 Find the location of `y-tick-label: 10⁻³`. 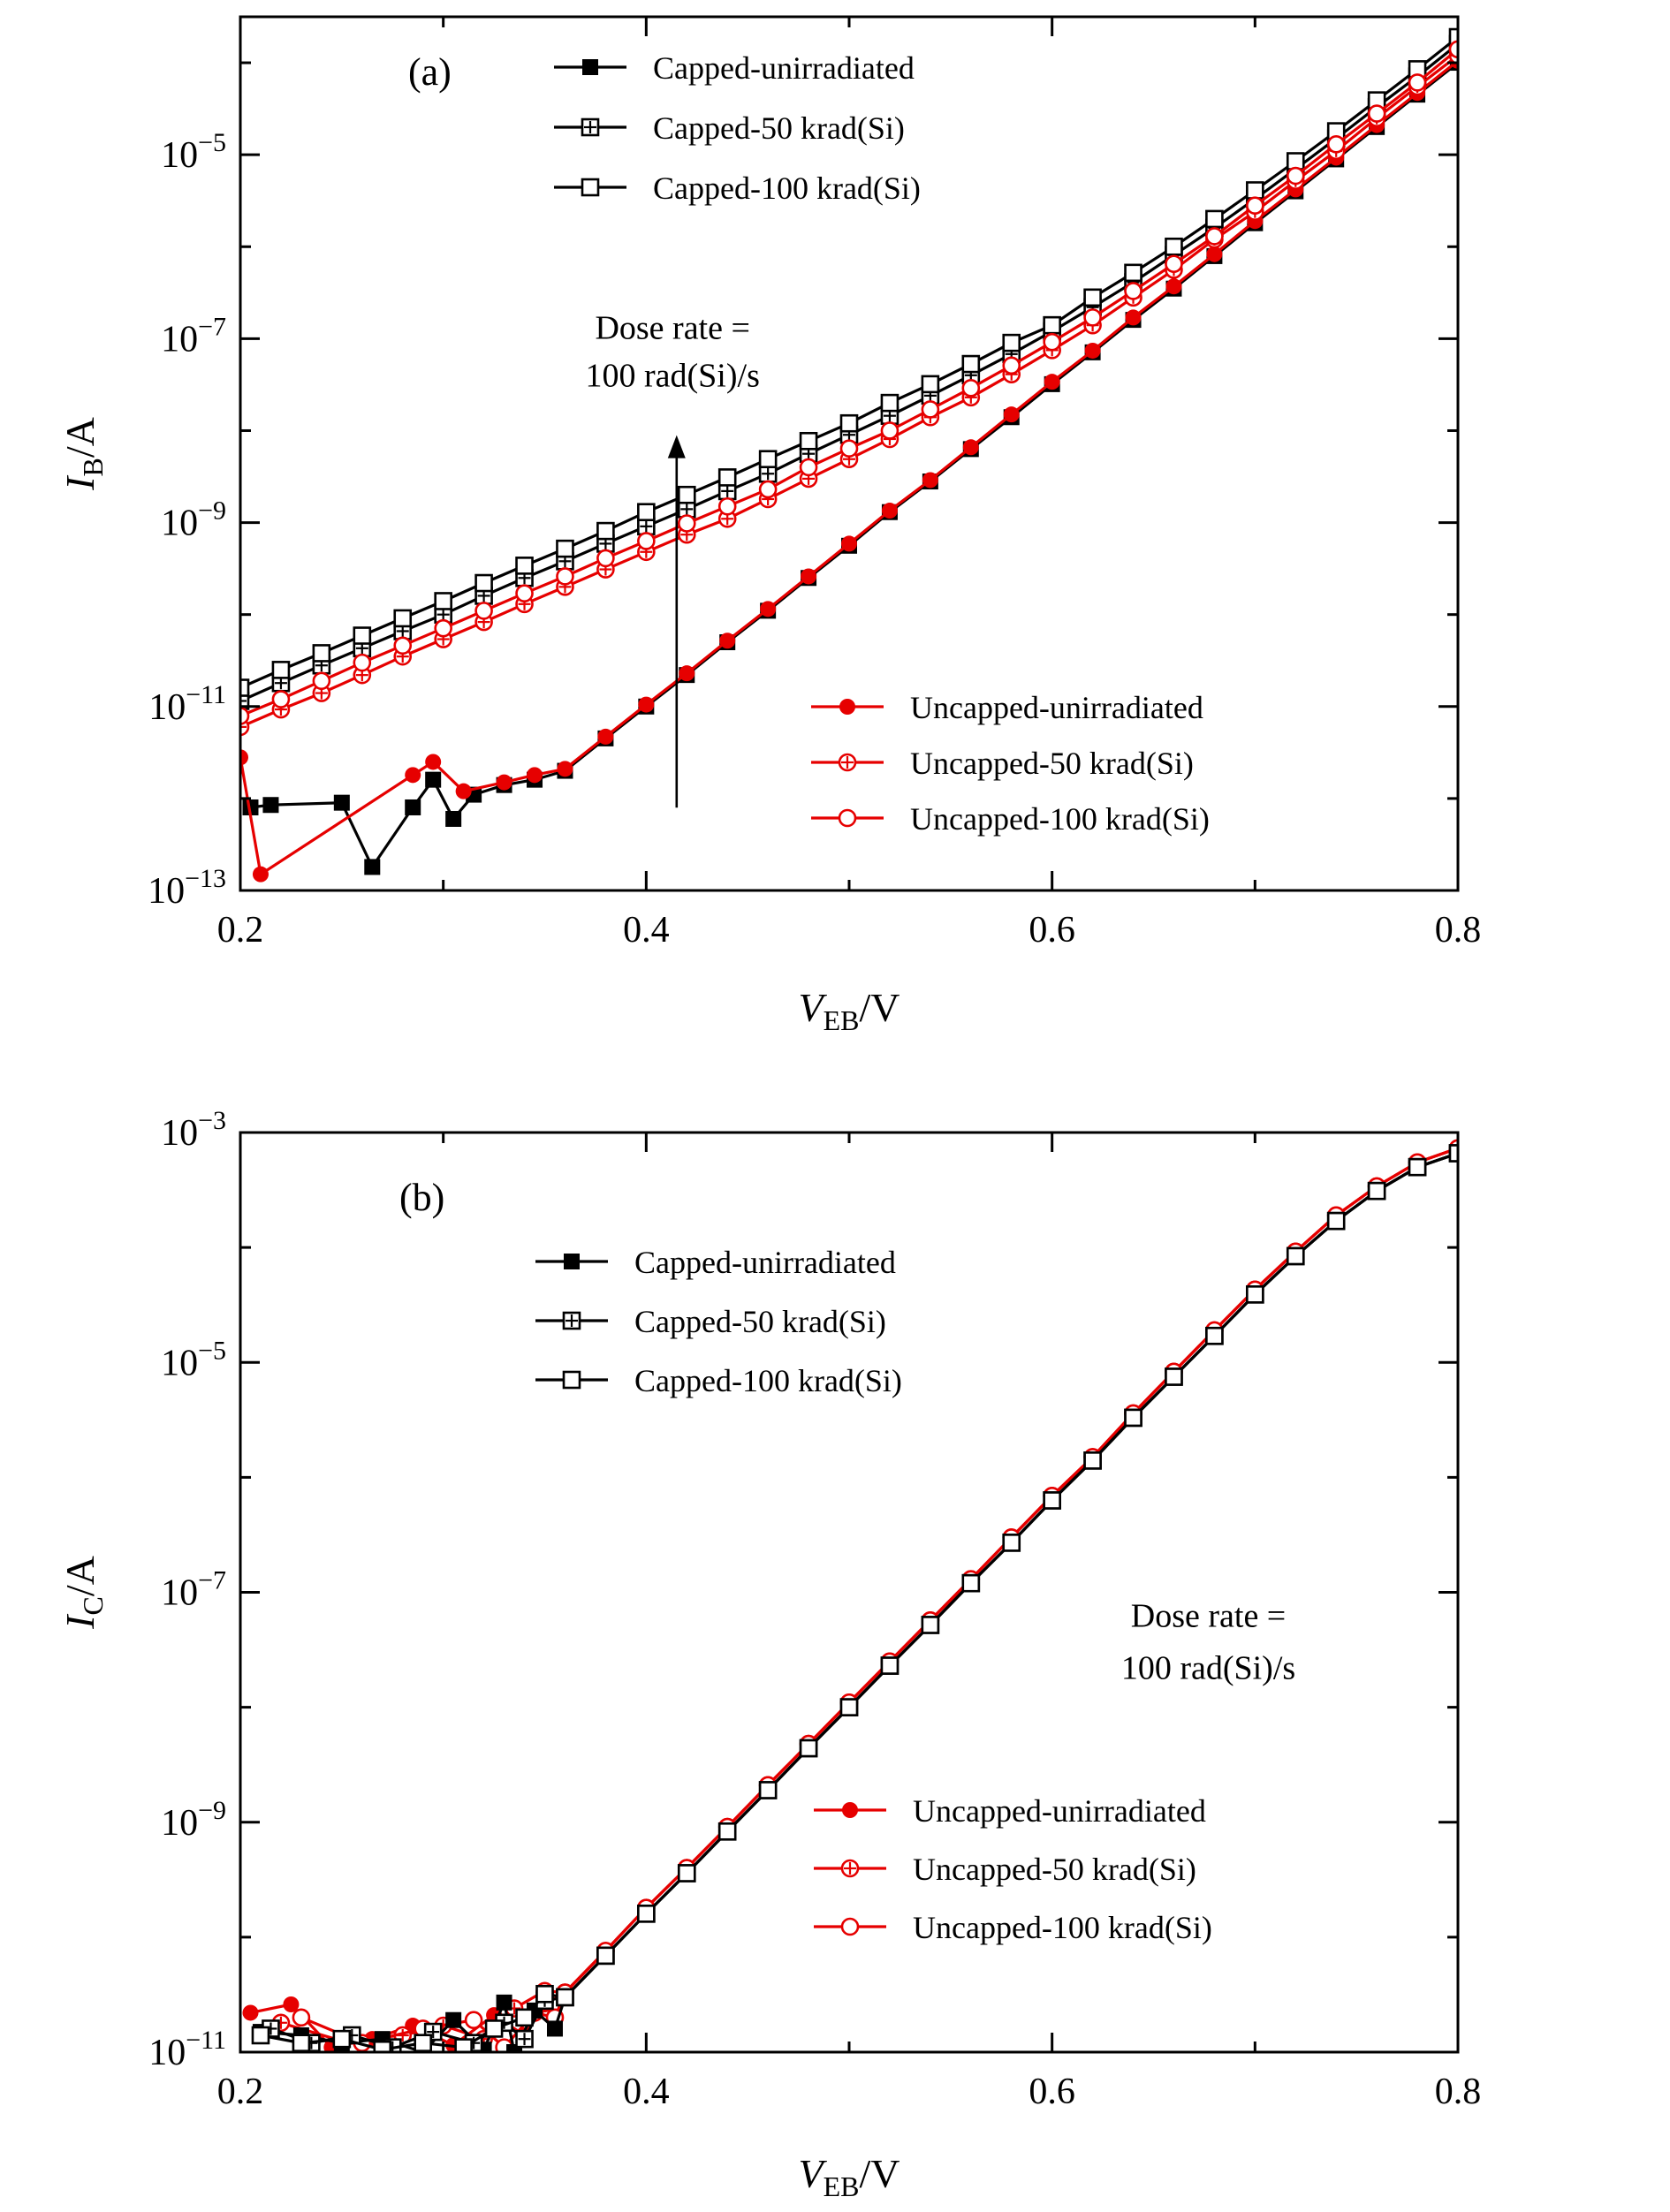

y-tick-label: 10⁻³ is located at coordinates (193, 1130).